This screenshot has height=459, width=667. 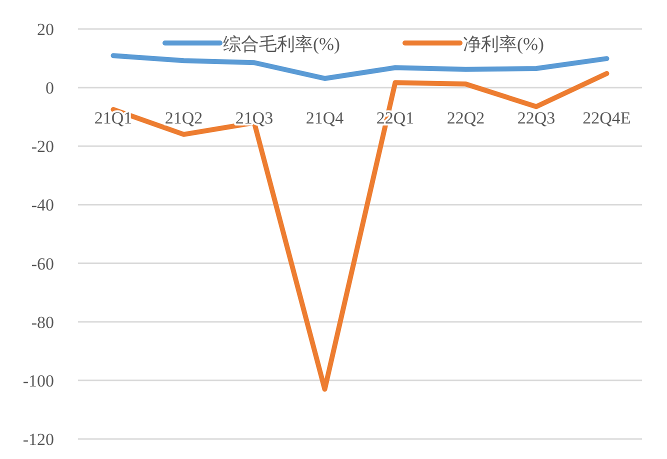 What do you see at coordinates (536, 118) in the screenshot?
I see `x-tick-label: 22Q3` at bounding box center [536, 118].